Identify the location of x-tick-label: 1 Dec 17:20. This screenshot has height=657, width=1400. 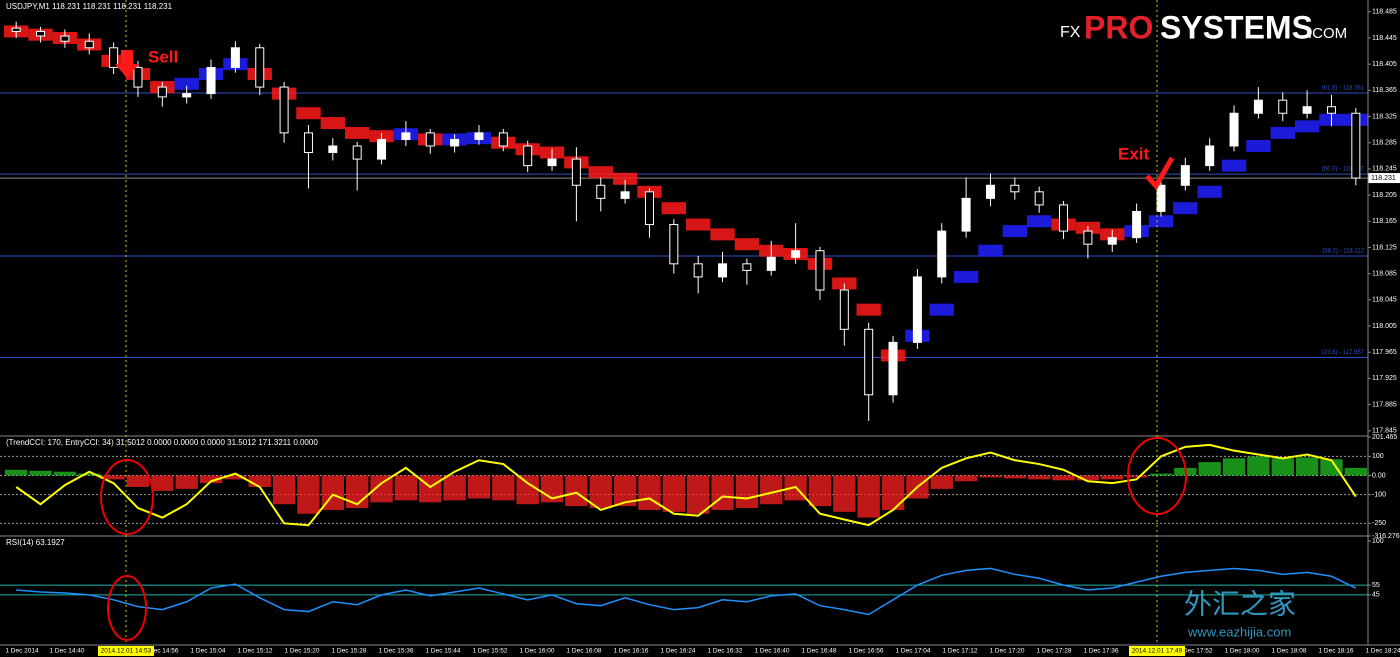
(1006, 651).